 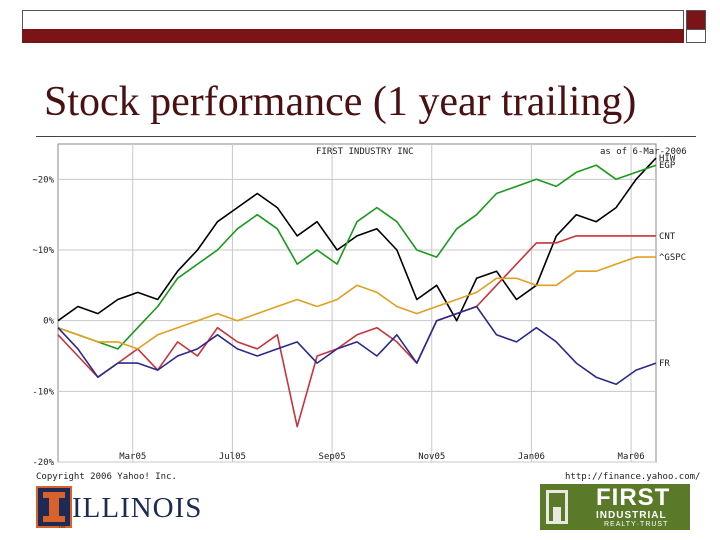 What do you see at coordinates (332, 457) in the screenshot?
I see `x-tick-label: Sep05` at bounding box center [332, 457].